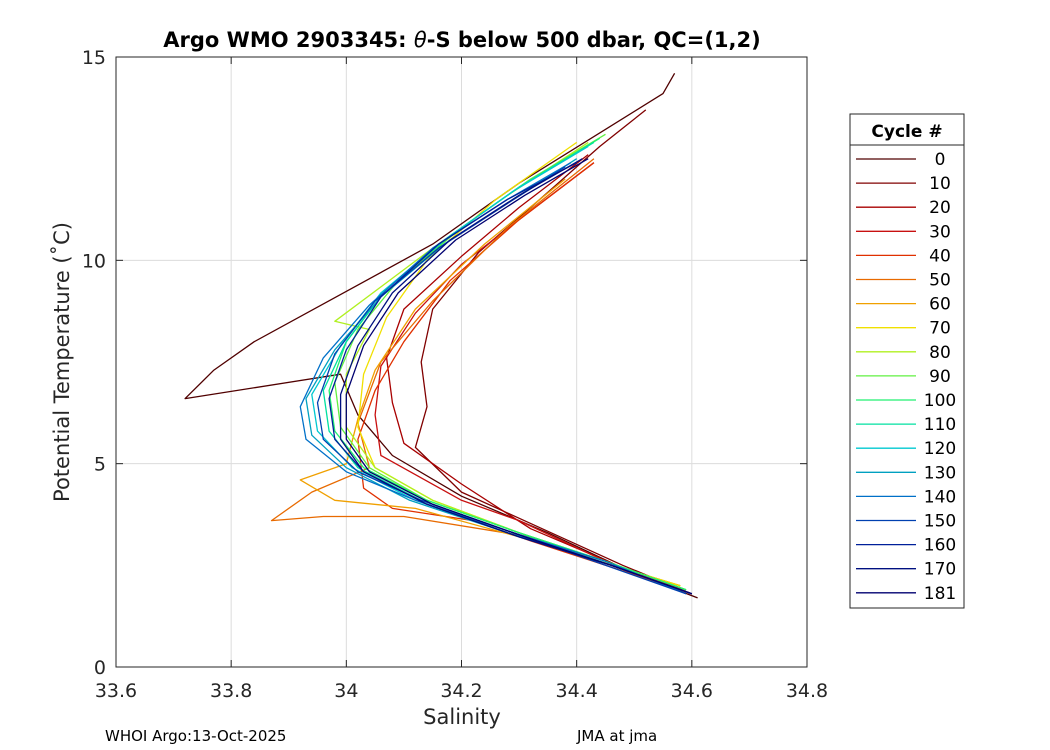  Describe the element at coordinates (940, 256) in the screenshot. I see `legend-entry-label: 40` at that location.